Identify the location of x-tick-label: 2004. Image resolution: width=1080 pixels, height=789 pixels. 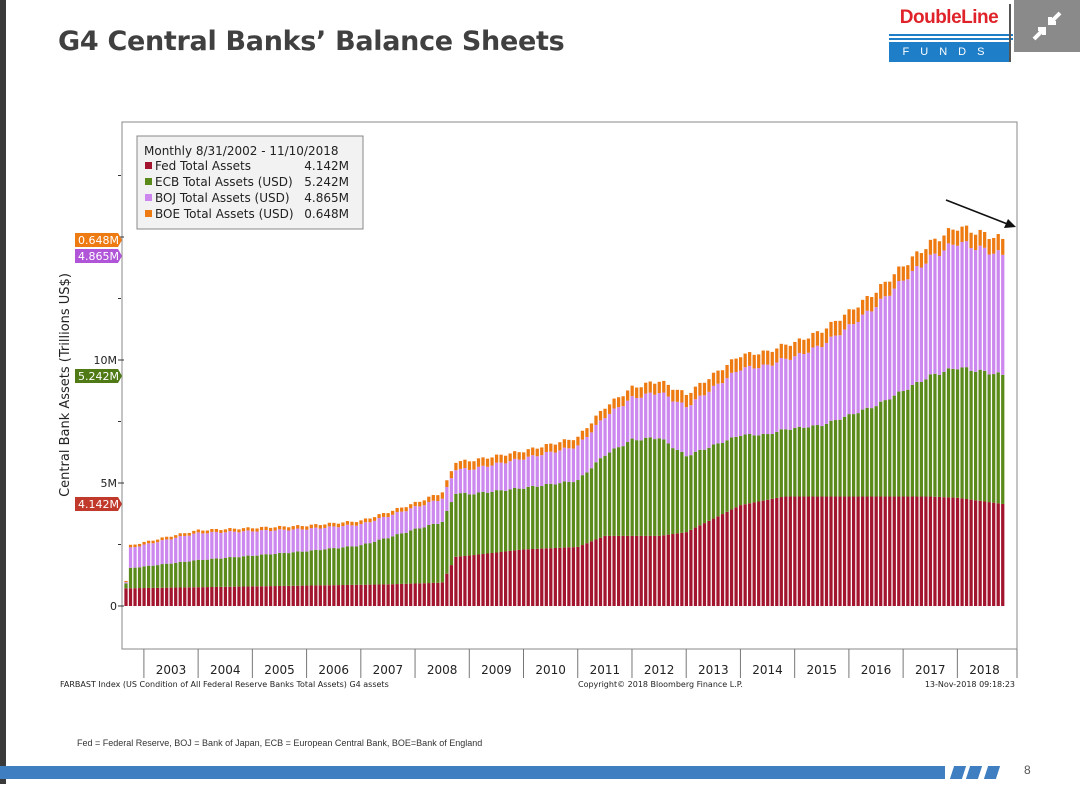
(225, 670).